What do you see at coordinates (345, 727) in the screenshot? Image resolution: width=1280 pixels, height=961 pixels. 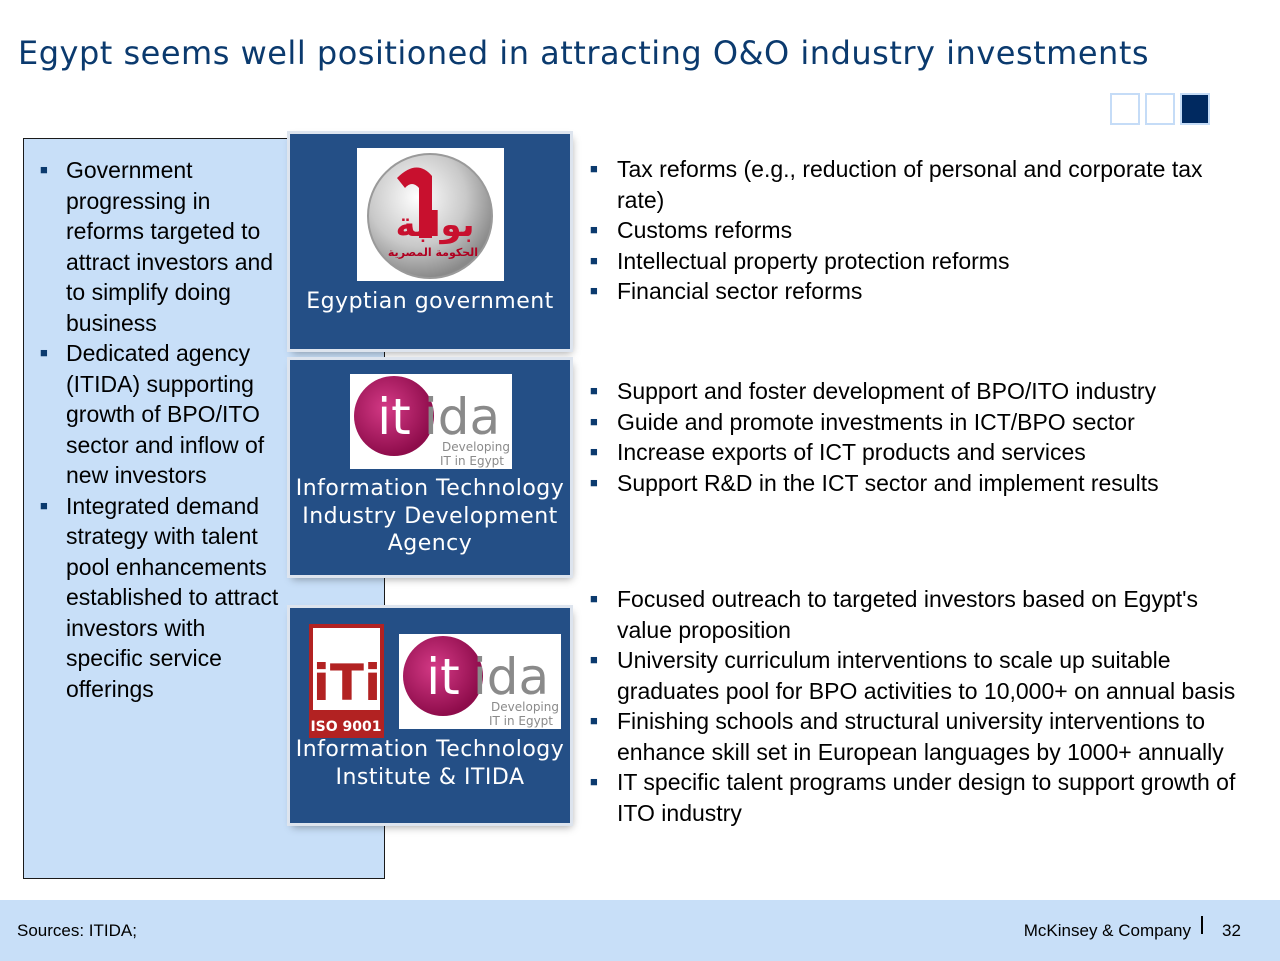 I see `iso-badge-text: ISO 9001` at bounding box center [345, 727].